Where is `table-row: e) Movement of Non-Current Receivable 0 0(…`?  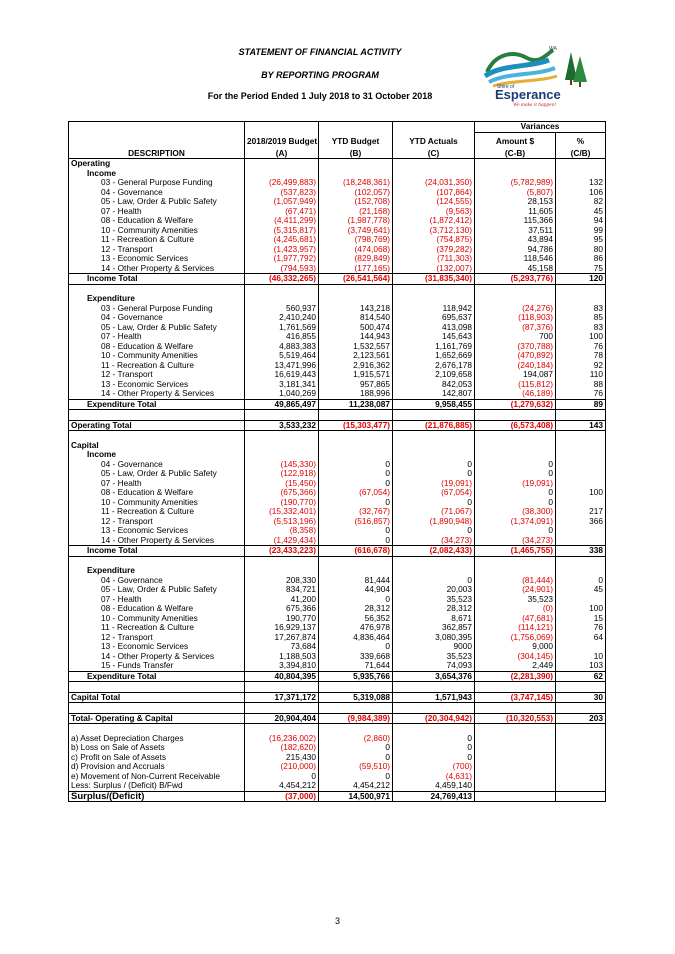
table-row: e) Movement of Non-Current Receivable 0 0(… is located at coordinates (337, 776).